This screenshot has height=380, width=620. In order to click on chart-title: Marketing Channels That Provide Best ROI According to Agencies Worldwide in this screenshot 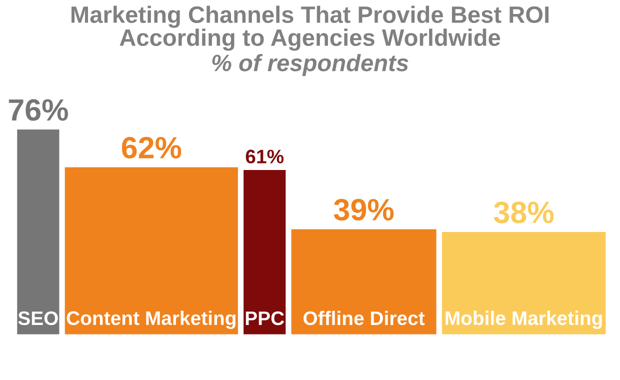, I will do `click(310, 28)`.